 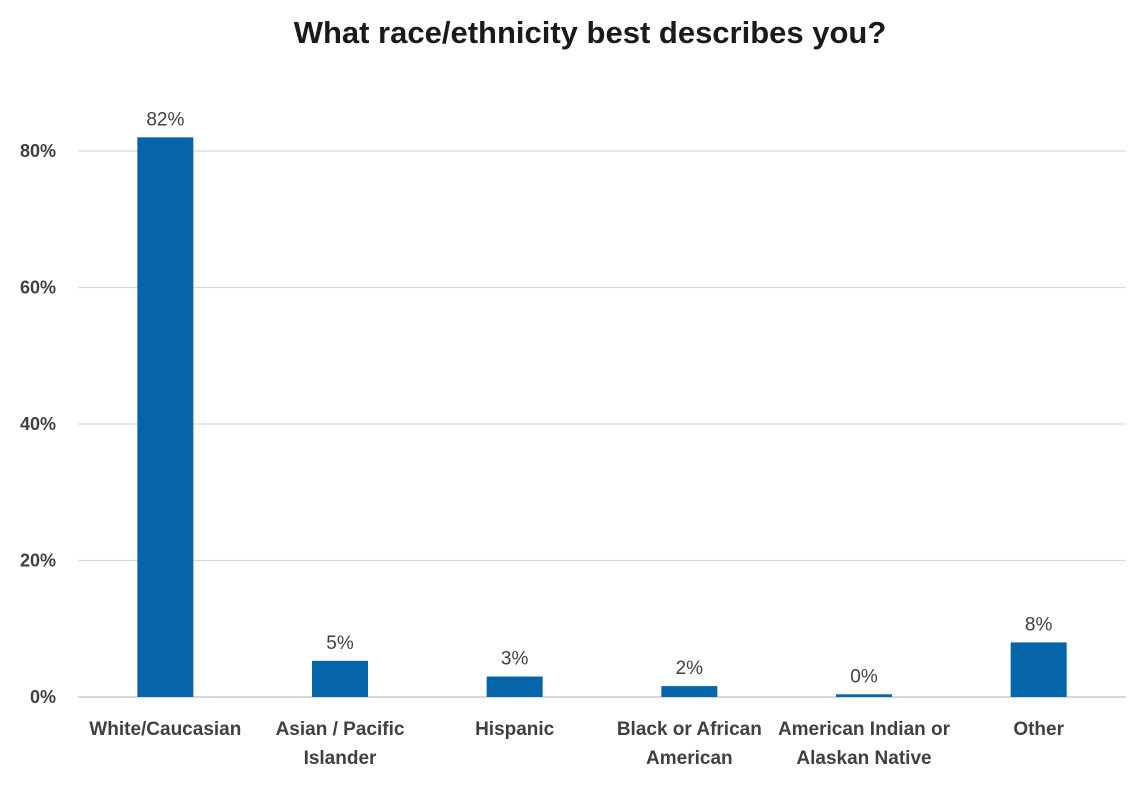 What do you see at coordinates (1039, 624) in the screenshot?
I see `data-label: 8%` at bounding box center [1039, 624].